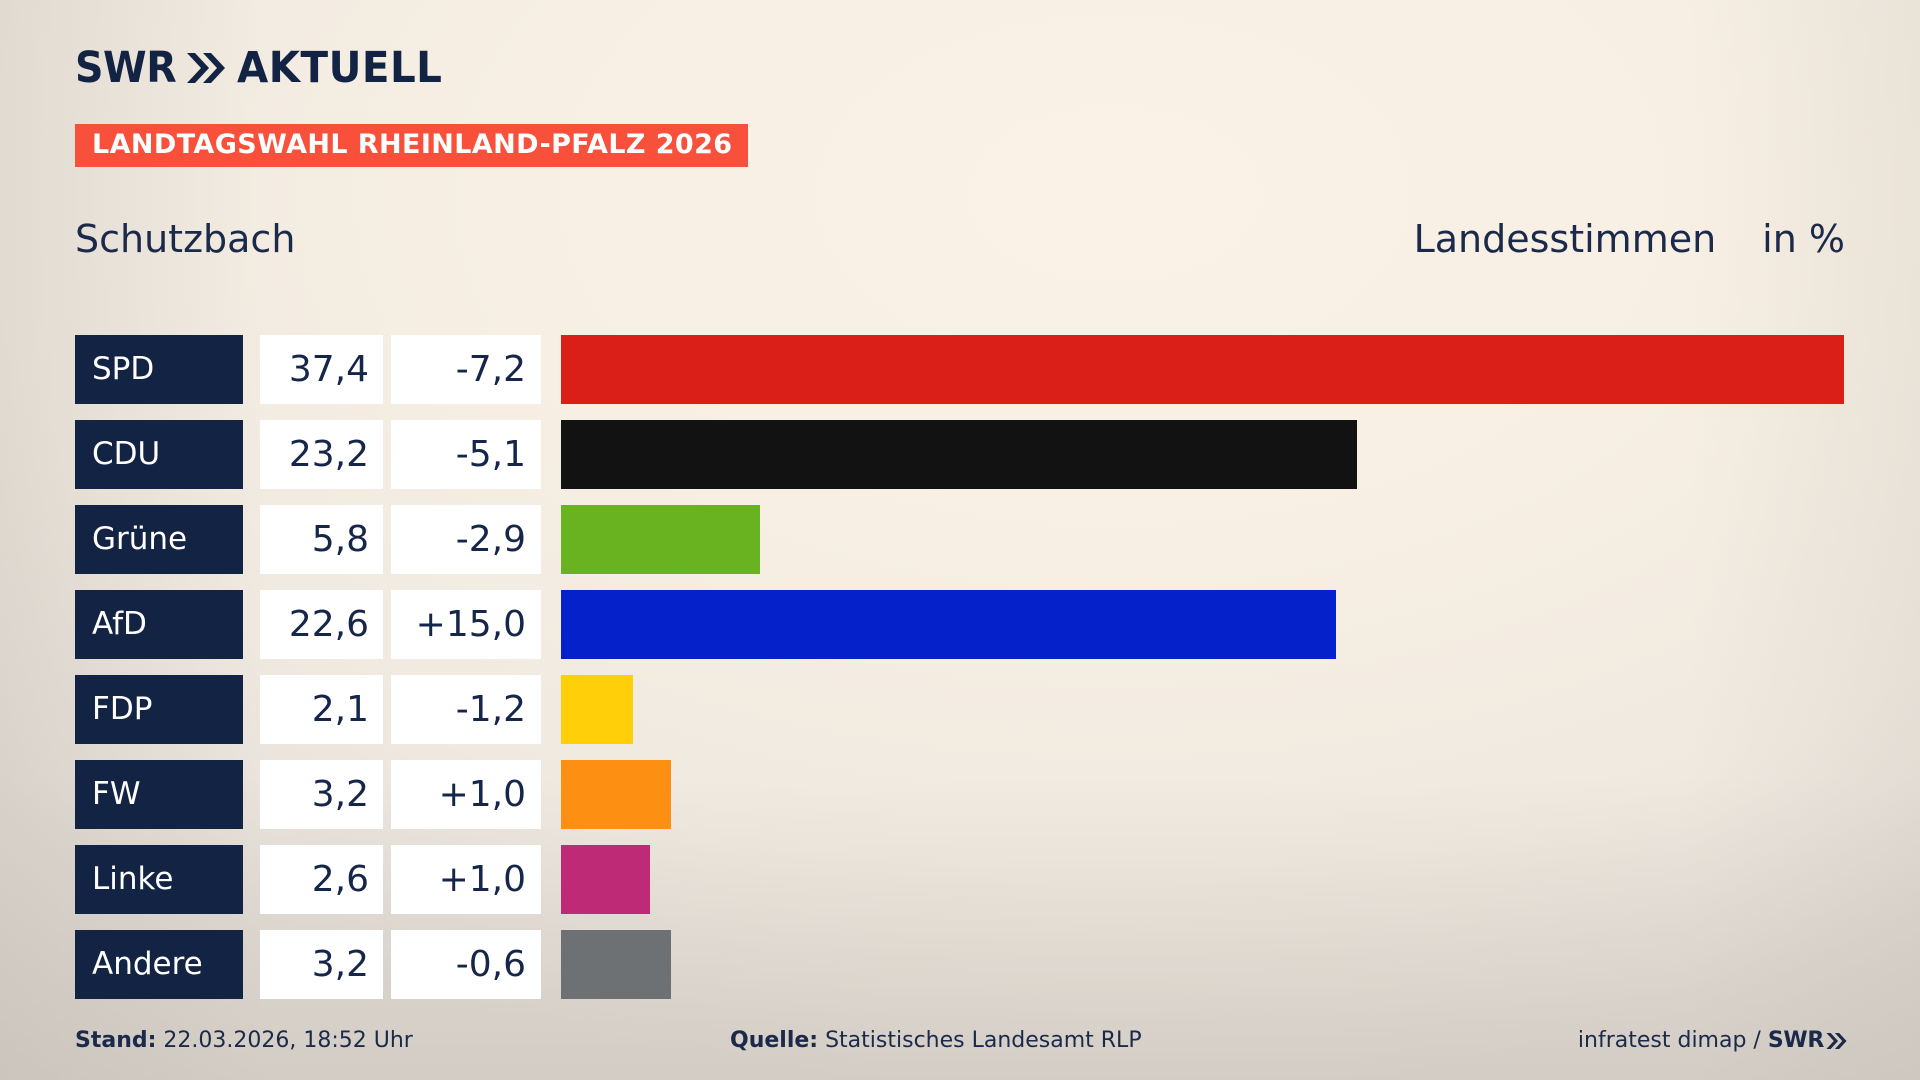 The width and height of the screenshot is (1920, 1080). What do you see at coordinates (490, 369) in the screenshot?
I see `vote-change-value: -7,2` at bounding box center [490, 369].